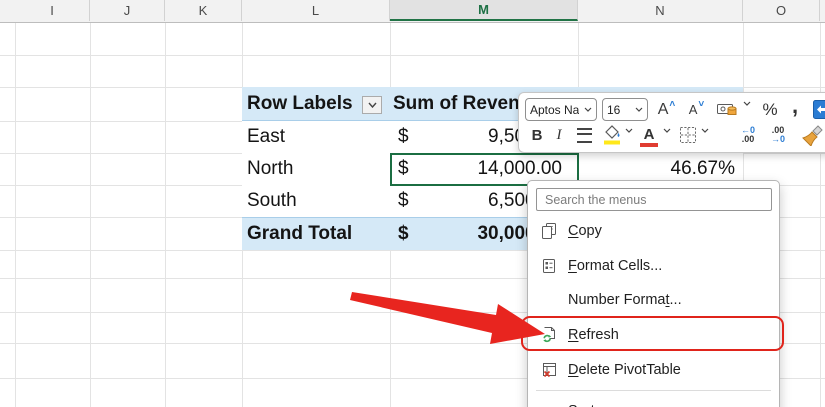 Image resolution: width=825 pixels, height=407 pixels. I want to click on grow-font-glyph: A, so click(663, 109).